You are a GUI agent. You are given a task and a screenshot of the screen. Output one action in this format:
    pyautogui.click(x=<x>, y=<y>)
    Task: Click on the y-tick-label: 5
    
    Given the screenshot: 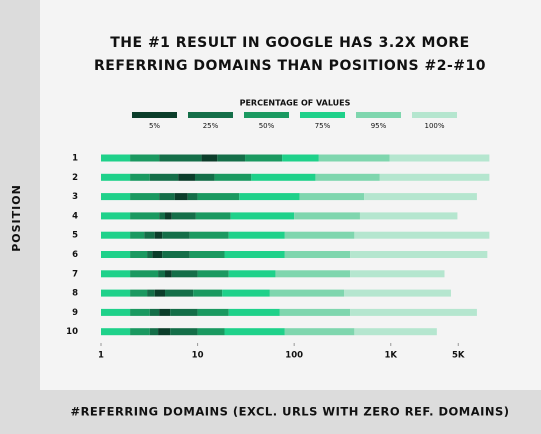 What is the action you would take?
    pyautogui.click(x=75, y=236)
    